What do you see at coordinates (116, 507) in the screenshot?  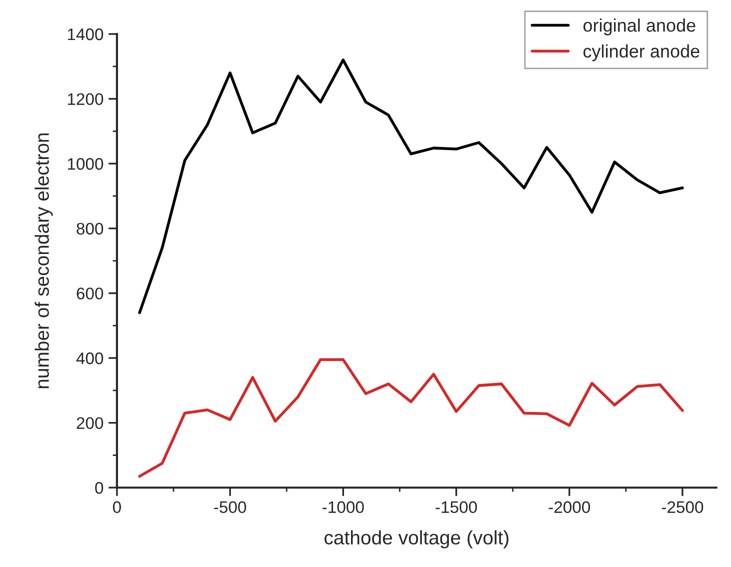 I see `x-tick-label: 0` at bounding box center [116, 507].